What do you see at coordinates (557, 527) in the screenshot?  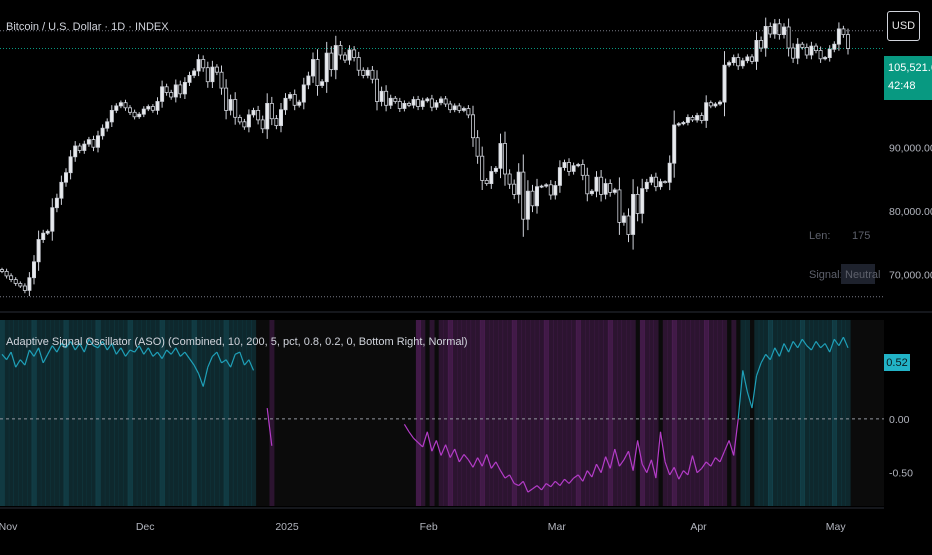 I see `x-tick-label: Mar` at bounding box center [557, 527].